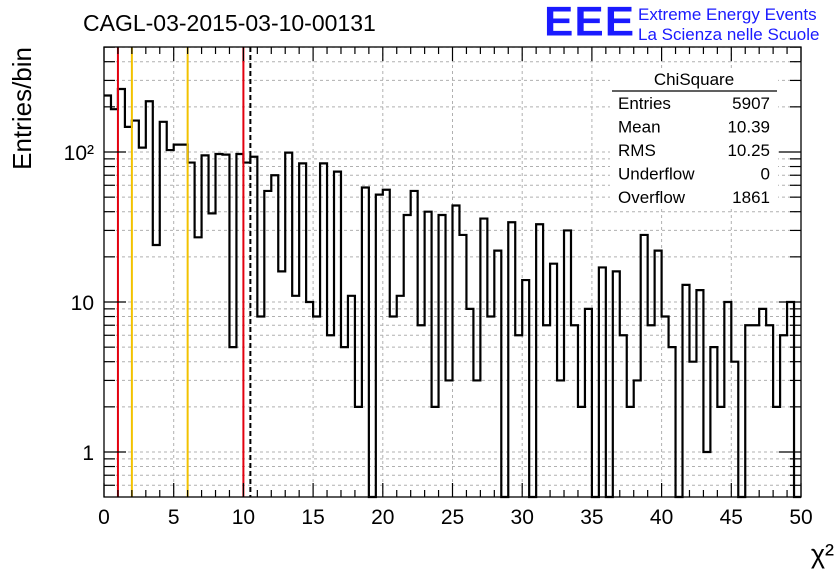  I want to click on x-tick-label: 10, so click(243, 517).